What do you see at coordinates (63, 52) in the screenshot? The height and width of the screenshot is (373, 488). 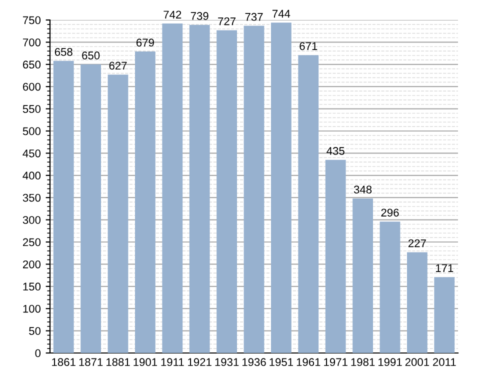 I see `data-label: 658` at bounding box center [63, 52].